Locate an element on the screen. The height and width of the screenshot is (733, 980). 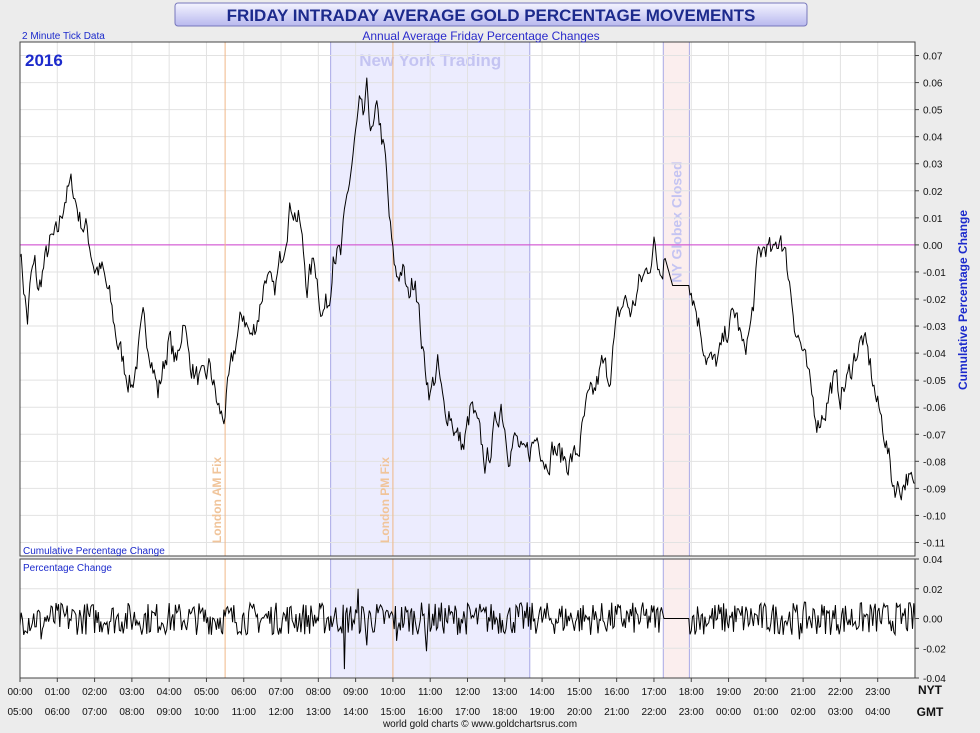
tick-data-note: 2 Minute Tick Data is located at coordinates (63, 36).